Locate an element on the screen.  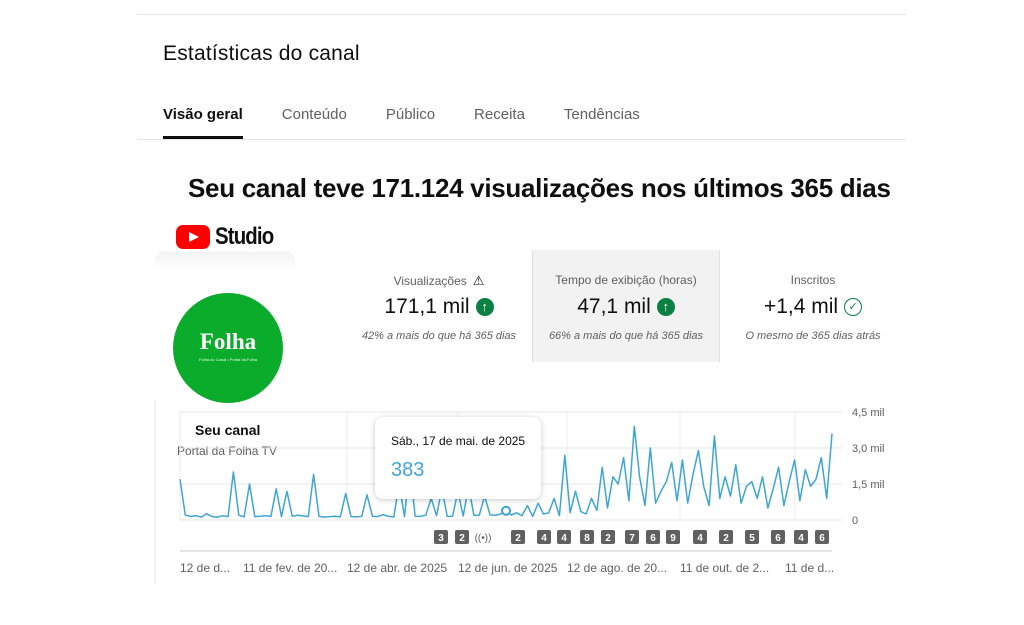
y-tick-label: 4,5 mil is located at coordinates (868, 413).